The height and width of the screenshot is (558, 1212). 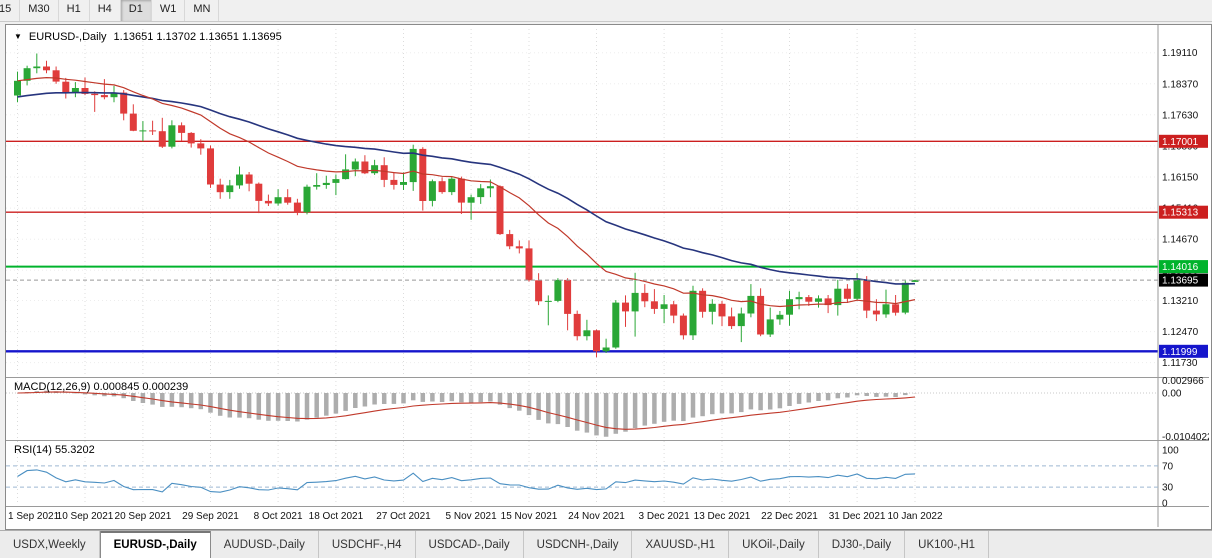 What do you see at coordinates (403, 516) in the screenshot?
I see `svg-text: 27 Oct 2021` at bounding box center [403, 516].